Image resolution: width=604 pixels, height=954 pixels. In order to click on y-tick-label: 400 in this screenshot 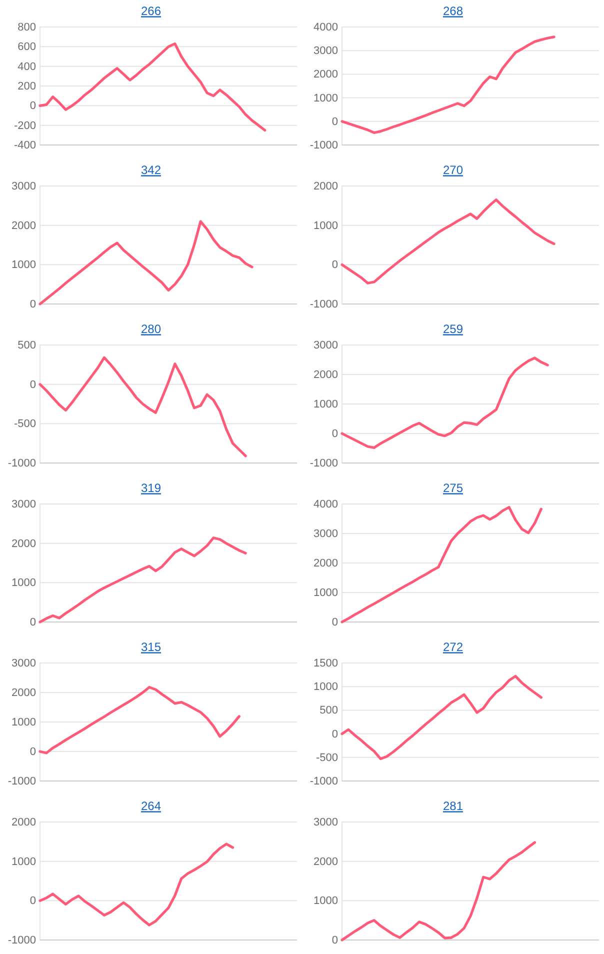, I will do `click(27, 66)`.